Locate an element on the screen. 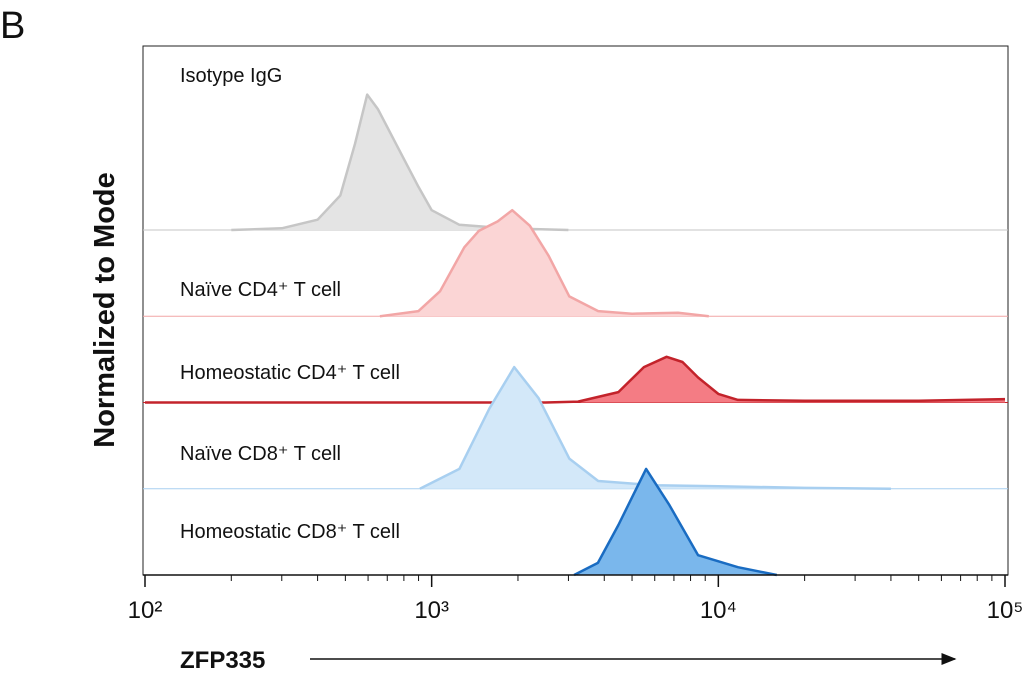  series-label: Naïve CD8⁺ T cell is located at coordinates (260, 454).